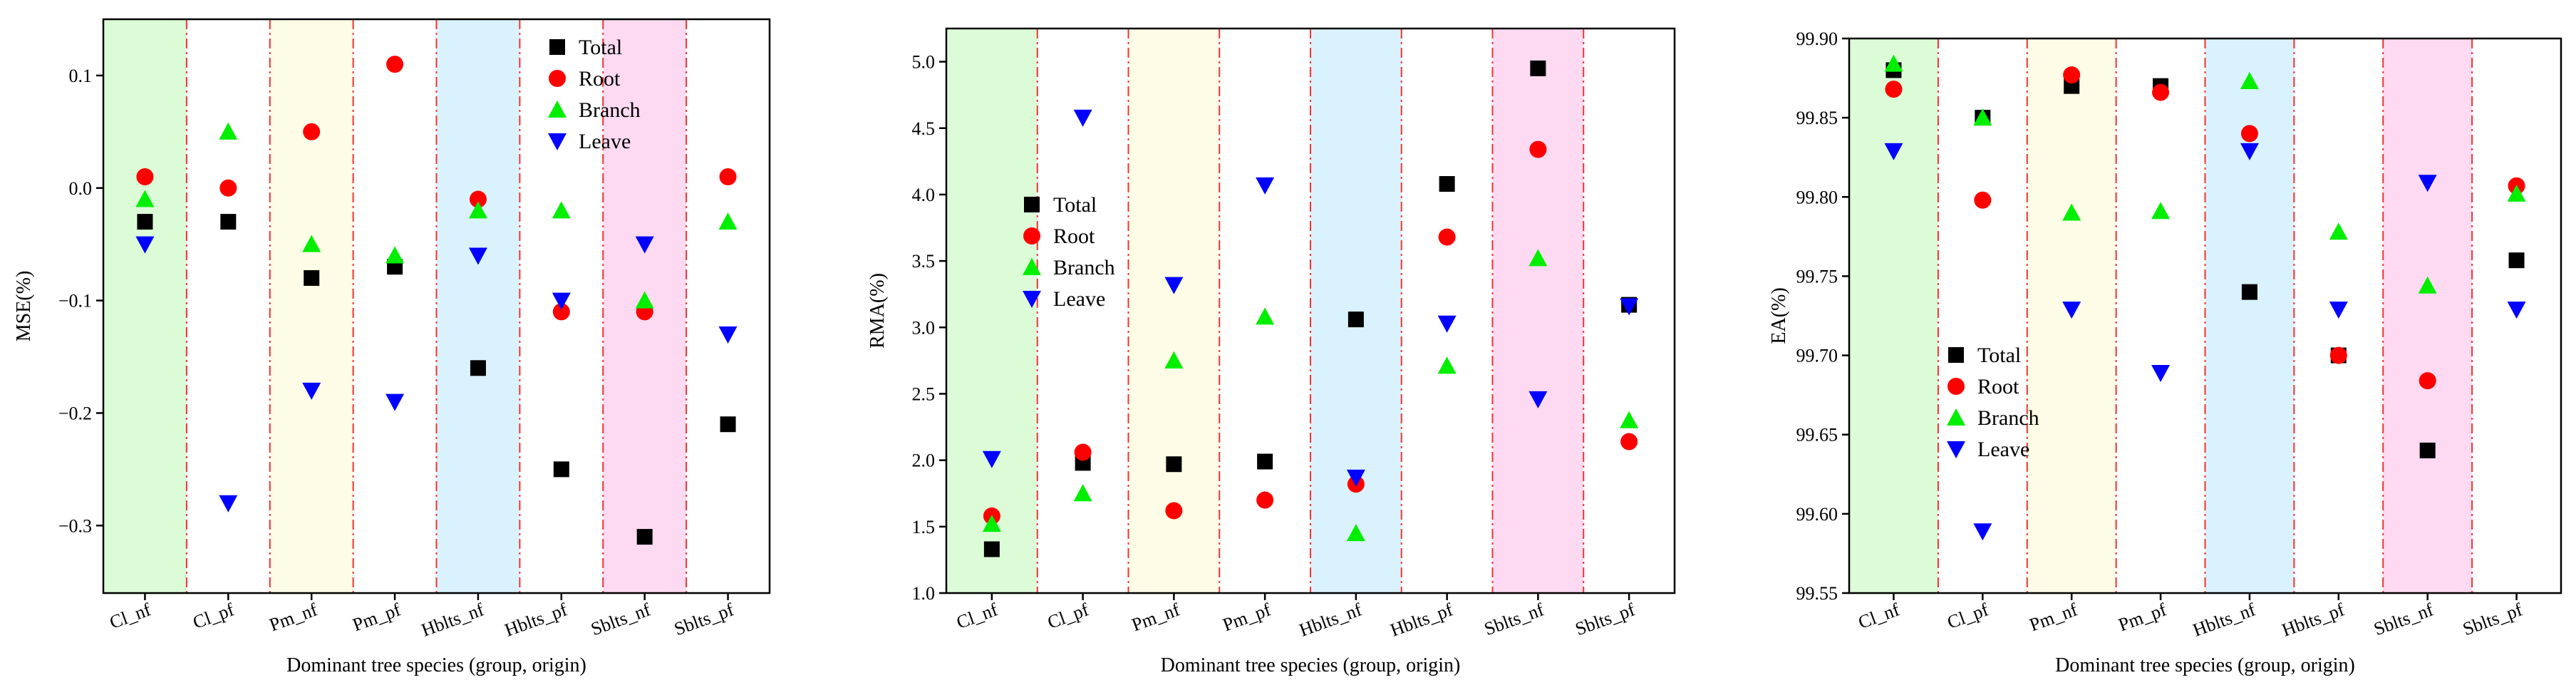 Image resolution: width=2576 pixels, height=690 pixels. I want to click on mse-x-tick-label: Pm_nf, so click(293, 617).